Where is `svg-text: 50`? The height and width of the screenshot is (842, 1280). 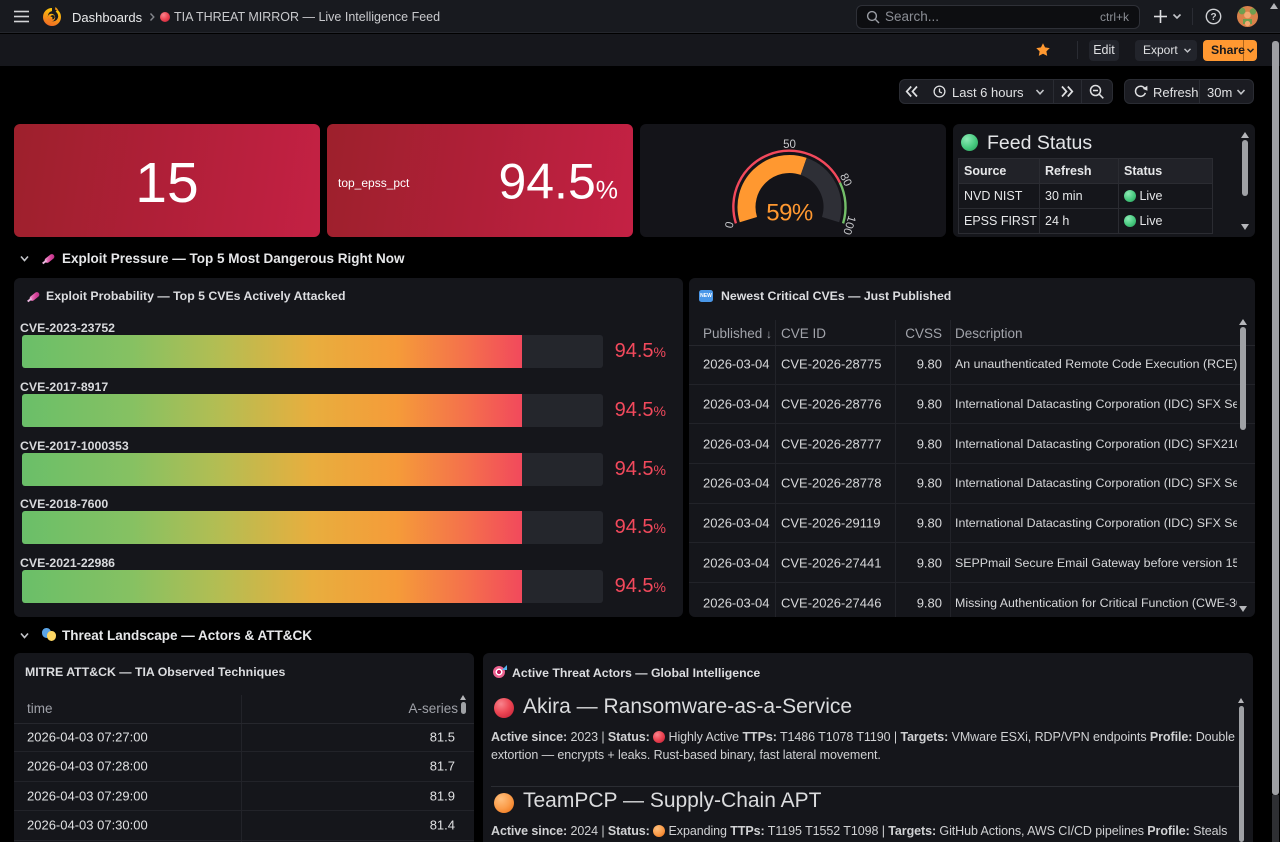 svg-text: 50 is located at coordinates (789, 145).